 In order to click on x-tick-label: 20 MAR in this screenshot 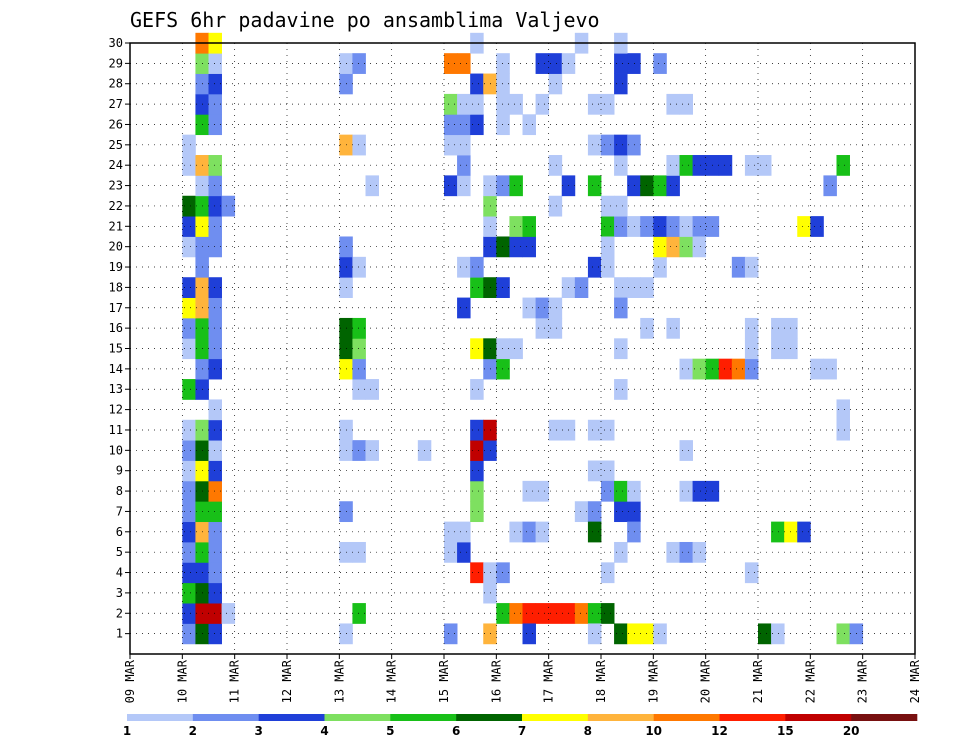, I will do `click(706, 681)`.